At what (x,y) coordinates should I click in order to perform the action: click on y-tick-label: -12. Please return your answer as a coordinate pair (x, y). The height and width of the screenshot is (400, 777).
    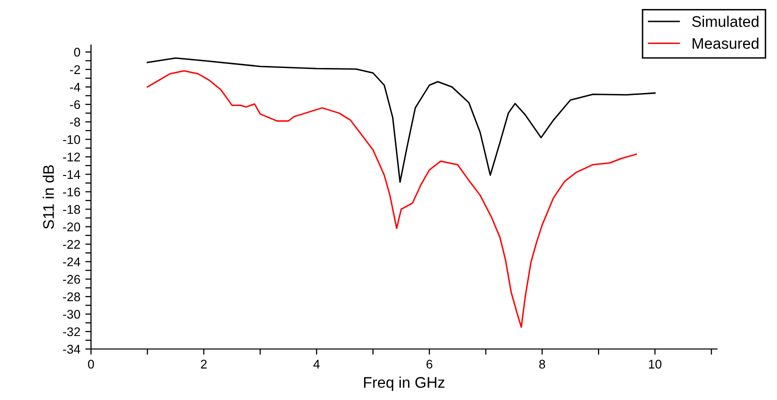
    Looking at the image, I should click on (71, 157).